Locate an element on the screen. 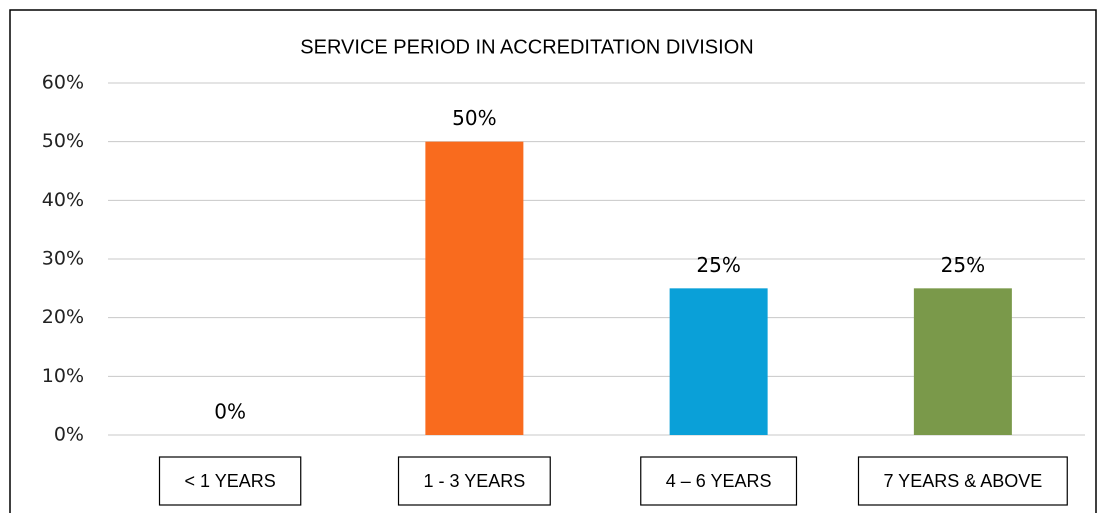  x-tick-label: < 1 YEARS is located at coordinates (230, 481).